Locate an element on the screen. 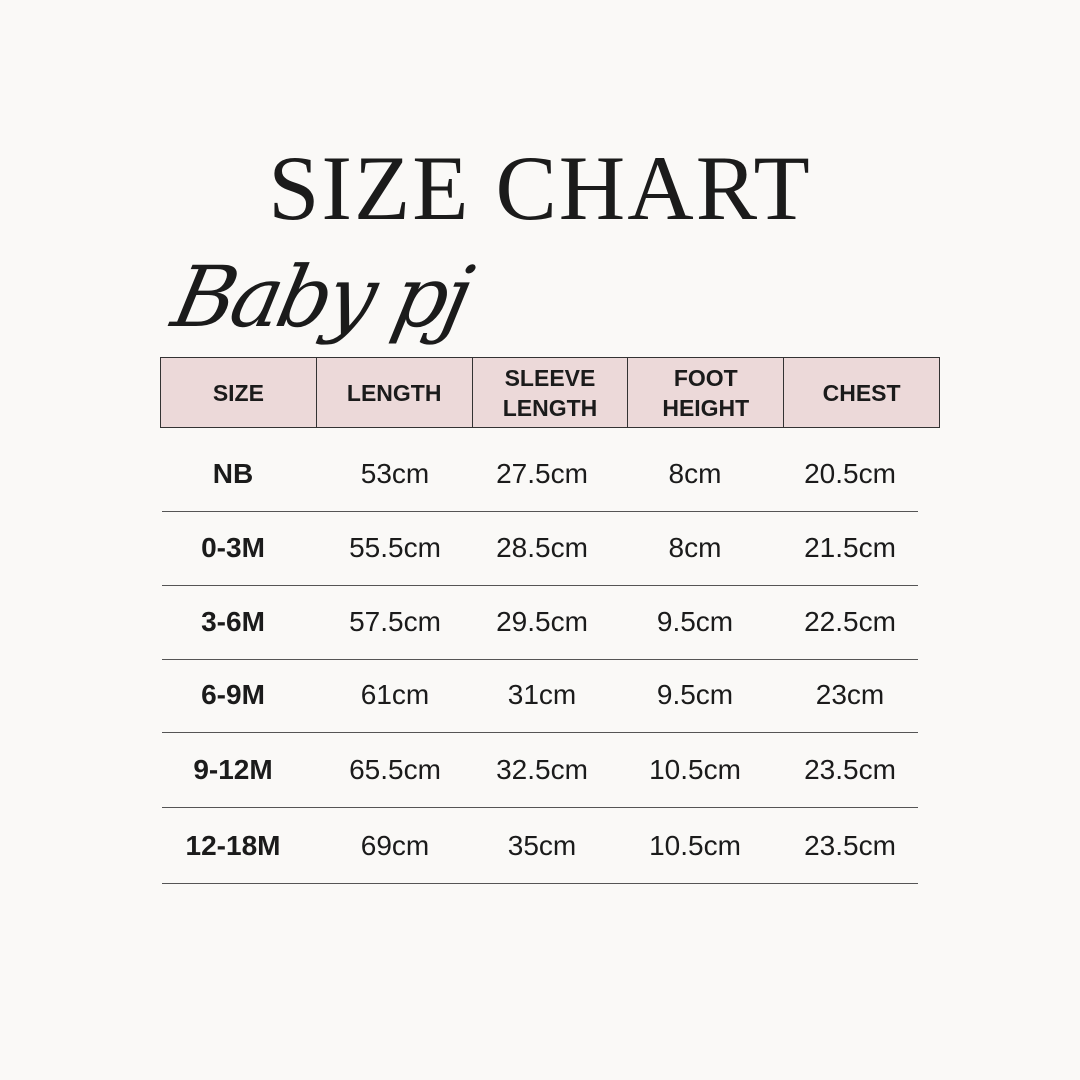 The image size is (1080, 1080). table-cell: 35cm is located at coordinates (542, 845).